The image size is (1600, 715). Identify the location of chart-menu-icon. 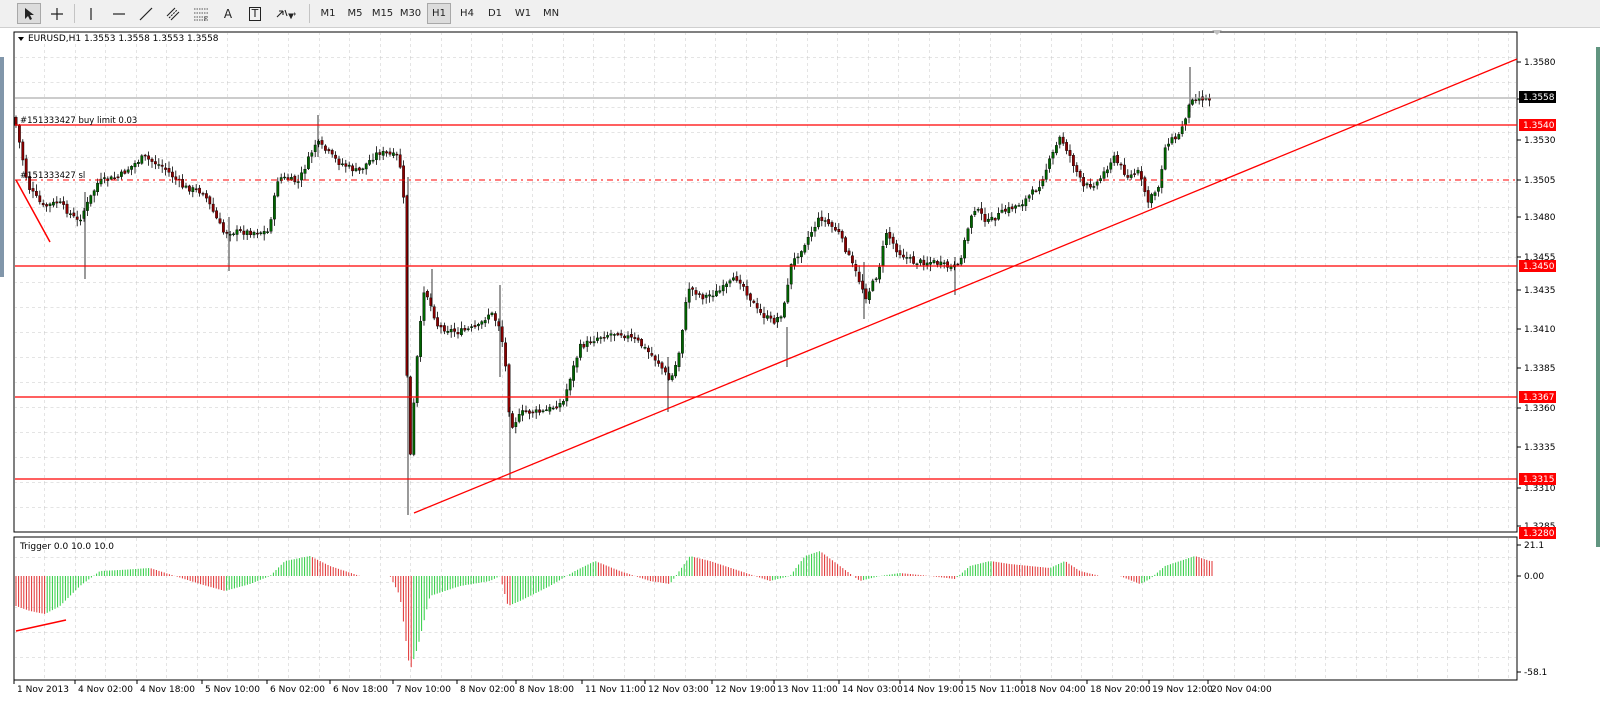
(21, 39).